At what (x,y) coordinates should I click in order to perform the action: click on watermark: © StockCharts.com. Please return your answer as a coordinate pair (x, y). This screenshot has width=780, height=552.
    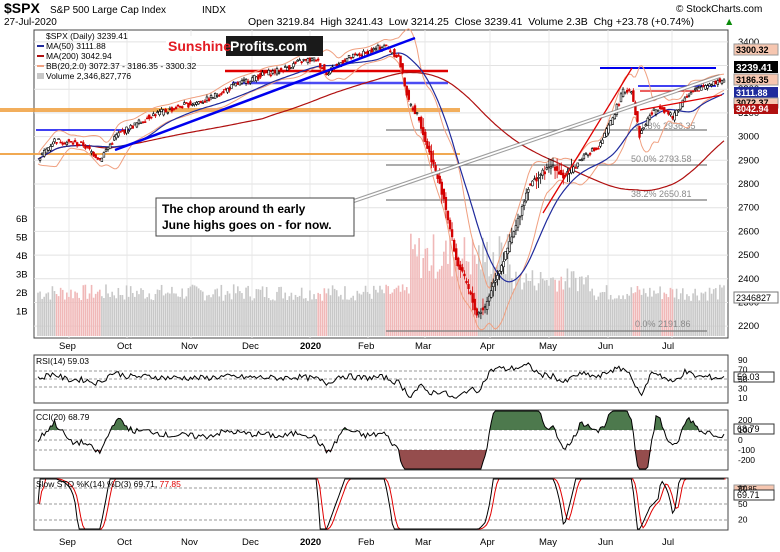
    Looking at the image, I should click on (719, 9).